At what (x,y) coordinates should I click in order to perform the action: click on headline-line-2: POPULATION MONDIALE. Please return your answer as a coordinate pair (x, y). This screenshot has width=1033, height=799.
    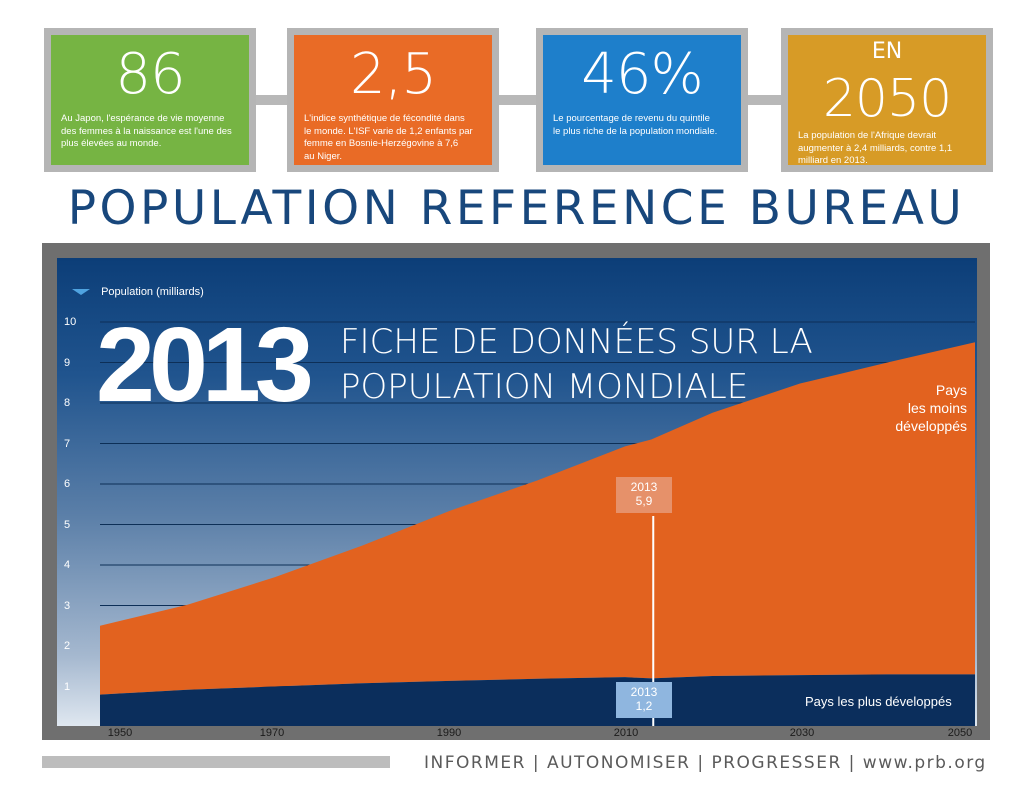
    Looking at the image, I should click on (544, 387).